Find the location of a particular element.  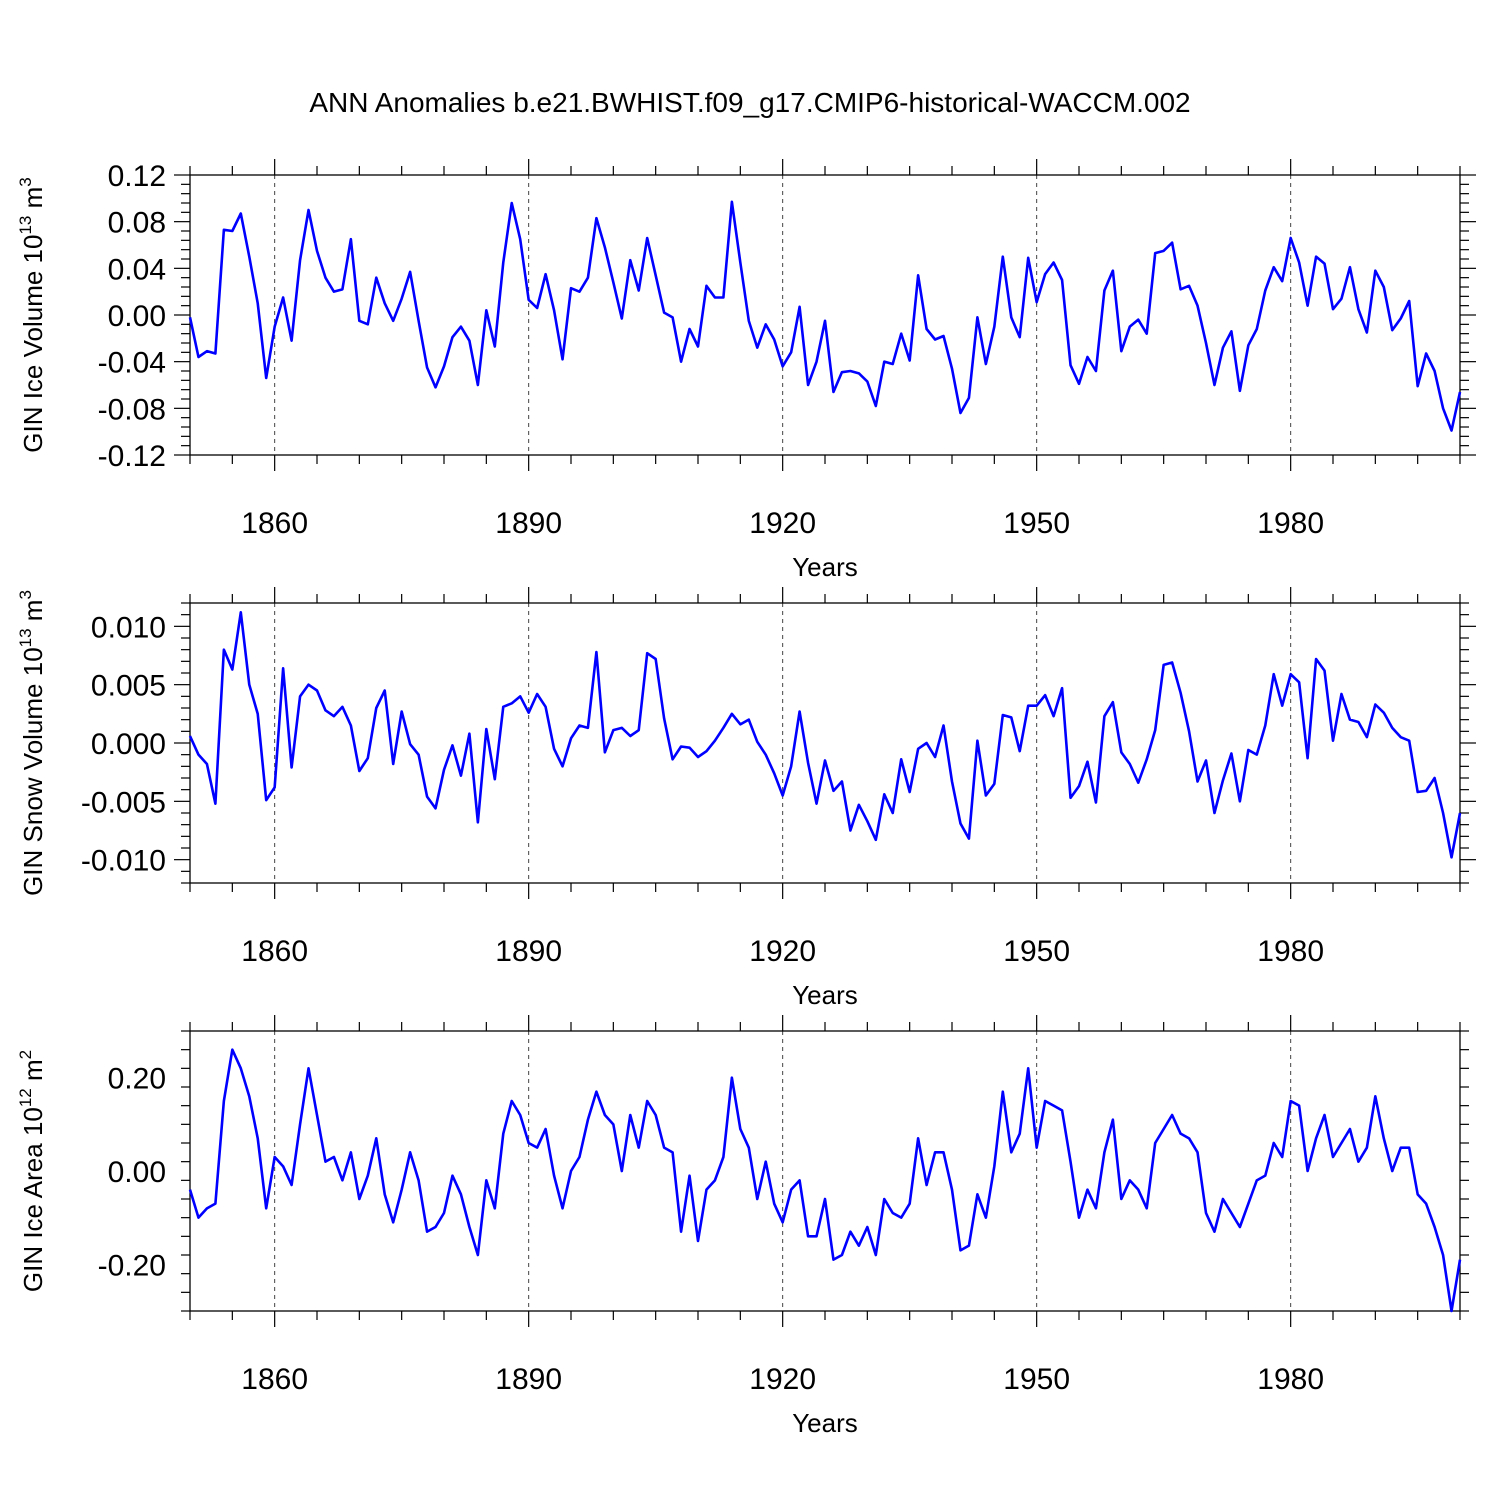

y-axis-title-main: GIN Ice Area 10 is located at coordinates (33, 1199).